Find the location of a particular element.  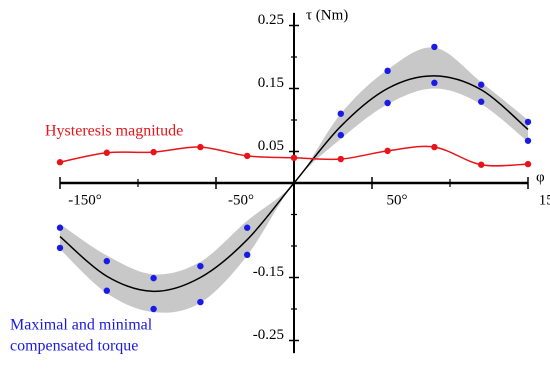

y-tick-label: -0.25 is located at coordinates (268, 335).